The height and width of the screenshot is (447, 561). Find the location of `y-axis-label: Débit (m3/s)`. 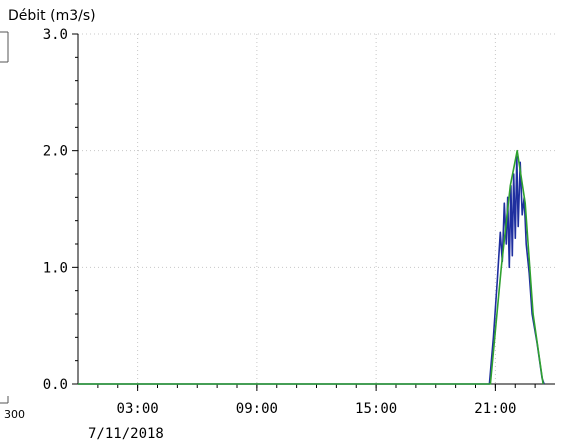

y-axis-label: Débit (m3/s) is located at coordinates (52, 16).